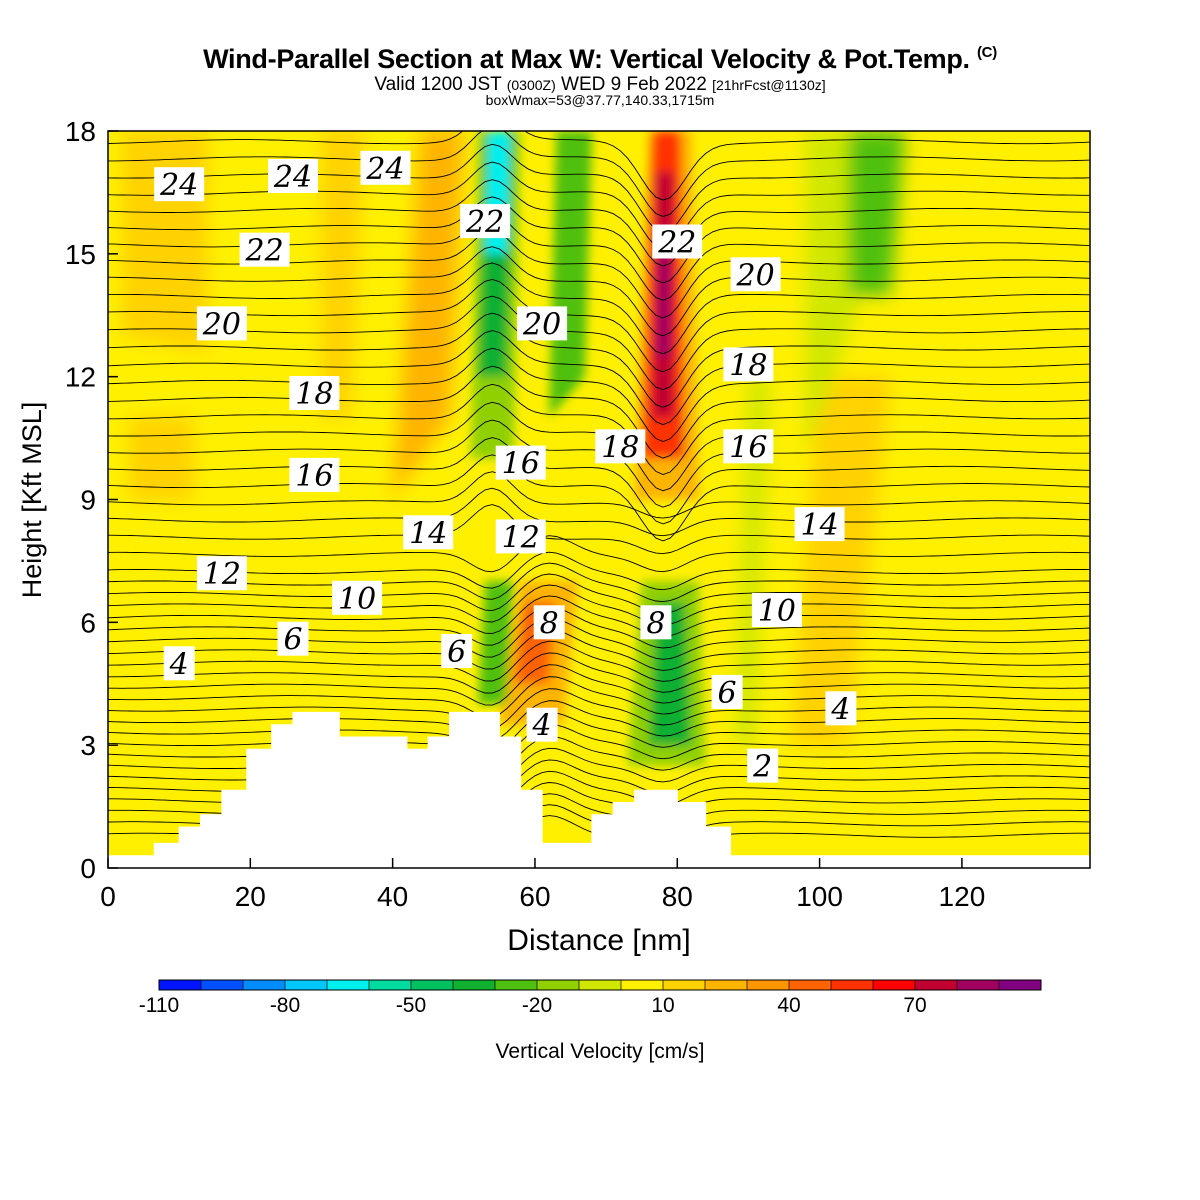  Describe the element at coordinates (108, 896) in the screenshot. I see `x-tick-label: 0` at that location.